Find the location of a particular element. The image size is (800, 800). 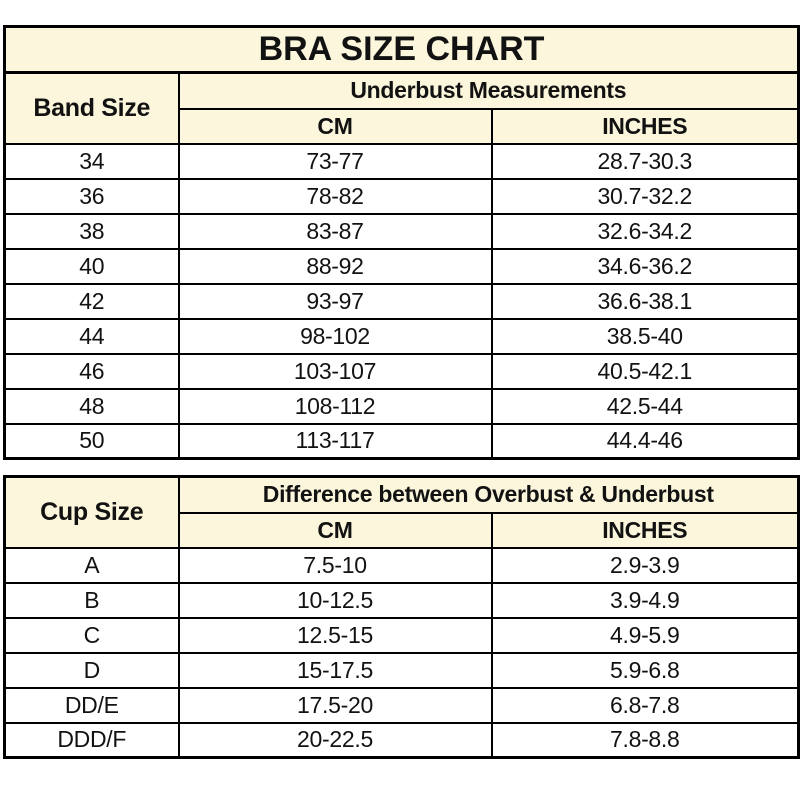

table-row: 50 113-117 44.4-46 is located at coordinates (401, 441).